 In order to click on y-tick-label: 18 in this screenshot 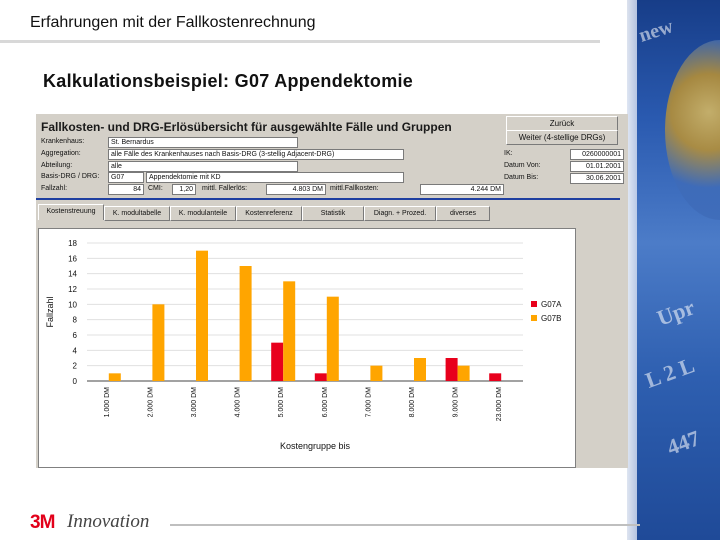, I will do `click(72, 243)`.